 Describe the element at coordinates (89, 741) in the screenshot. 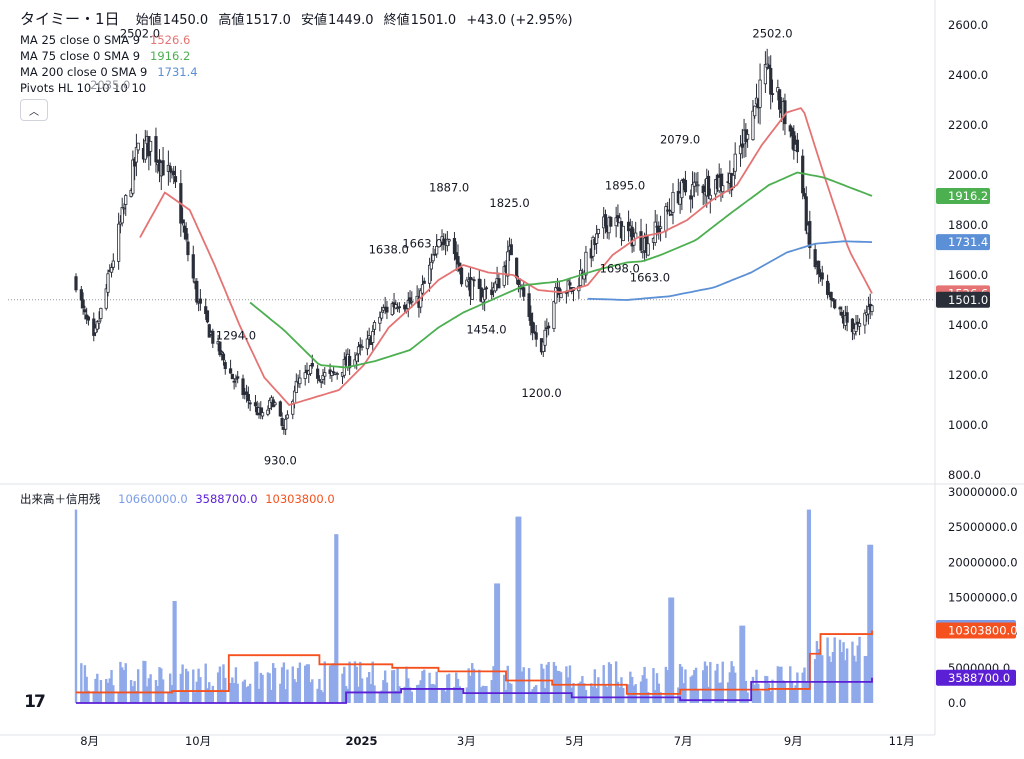

I see `time-tick-label: 8月` at that location.